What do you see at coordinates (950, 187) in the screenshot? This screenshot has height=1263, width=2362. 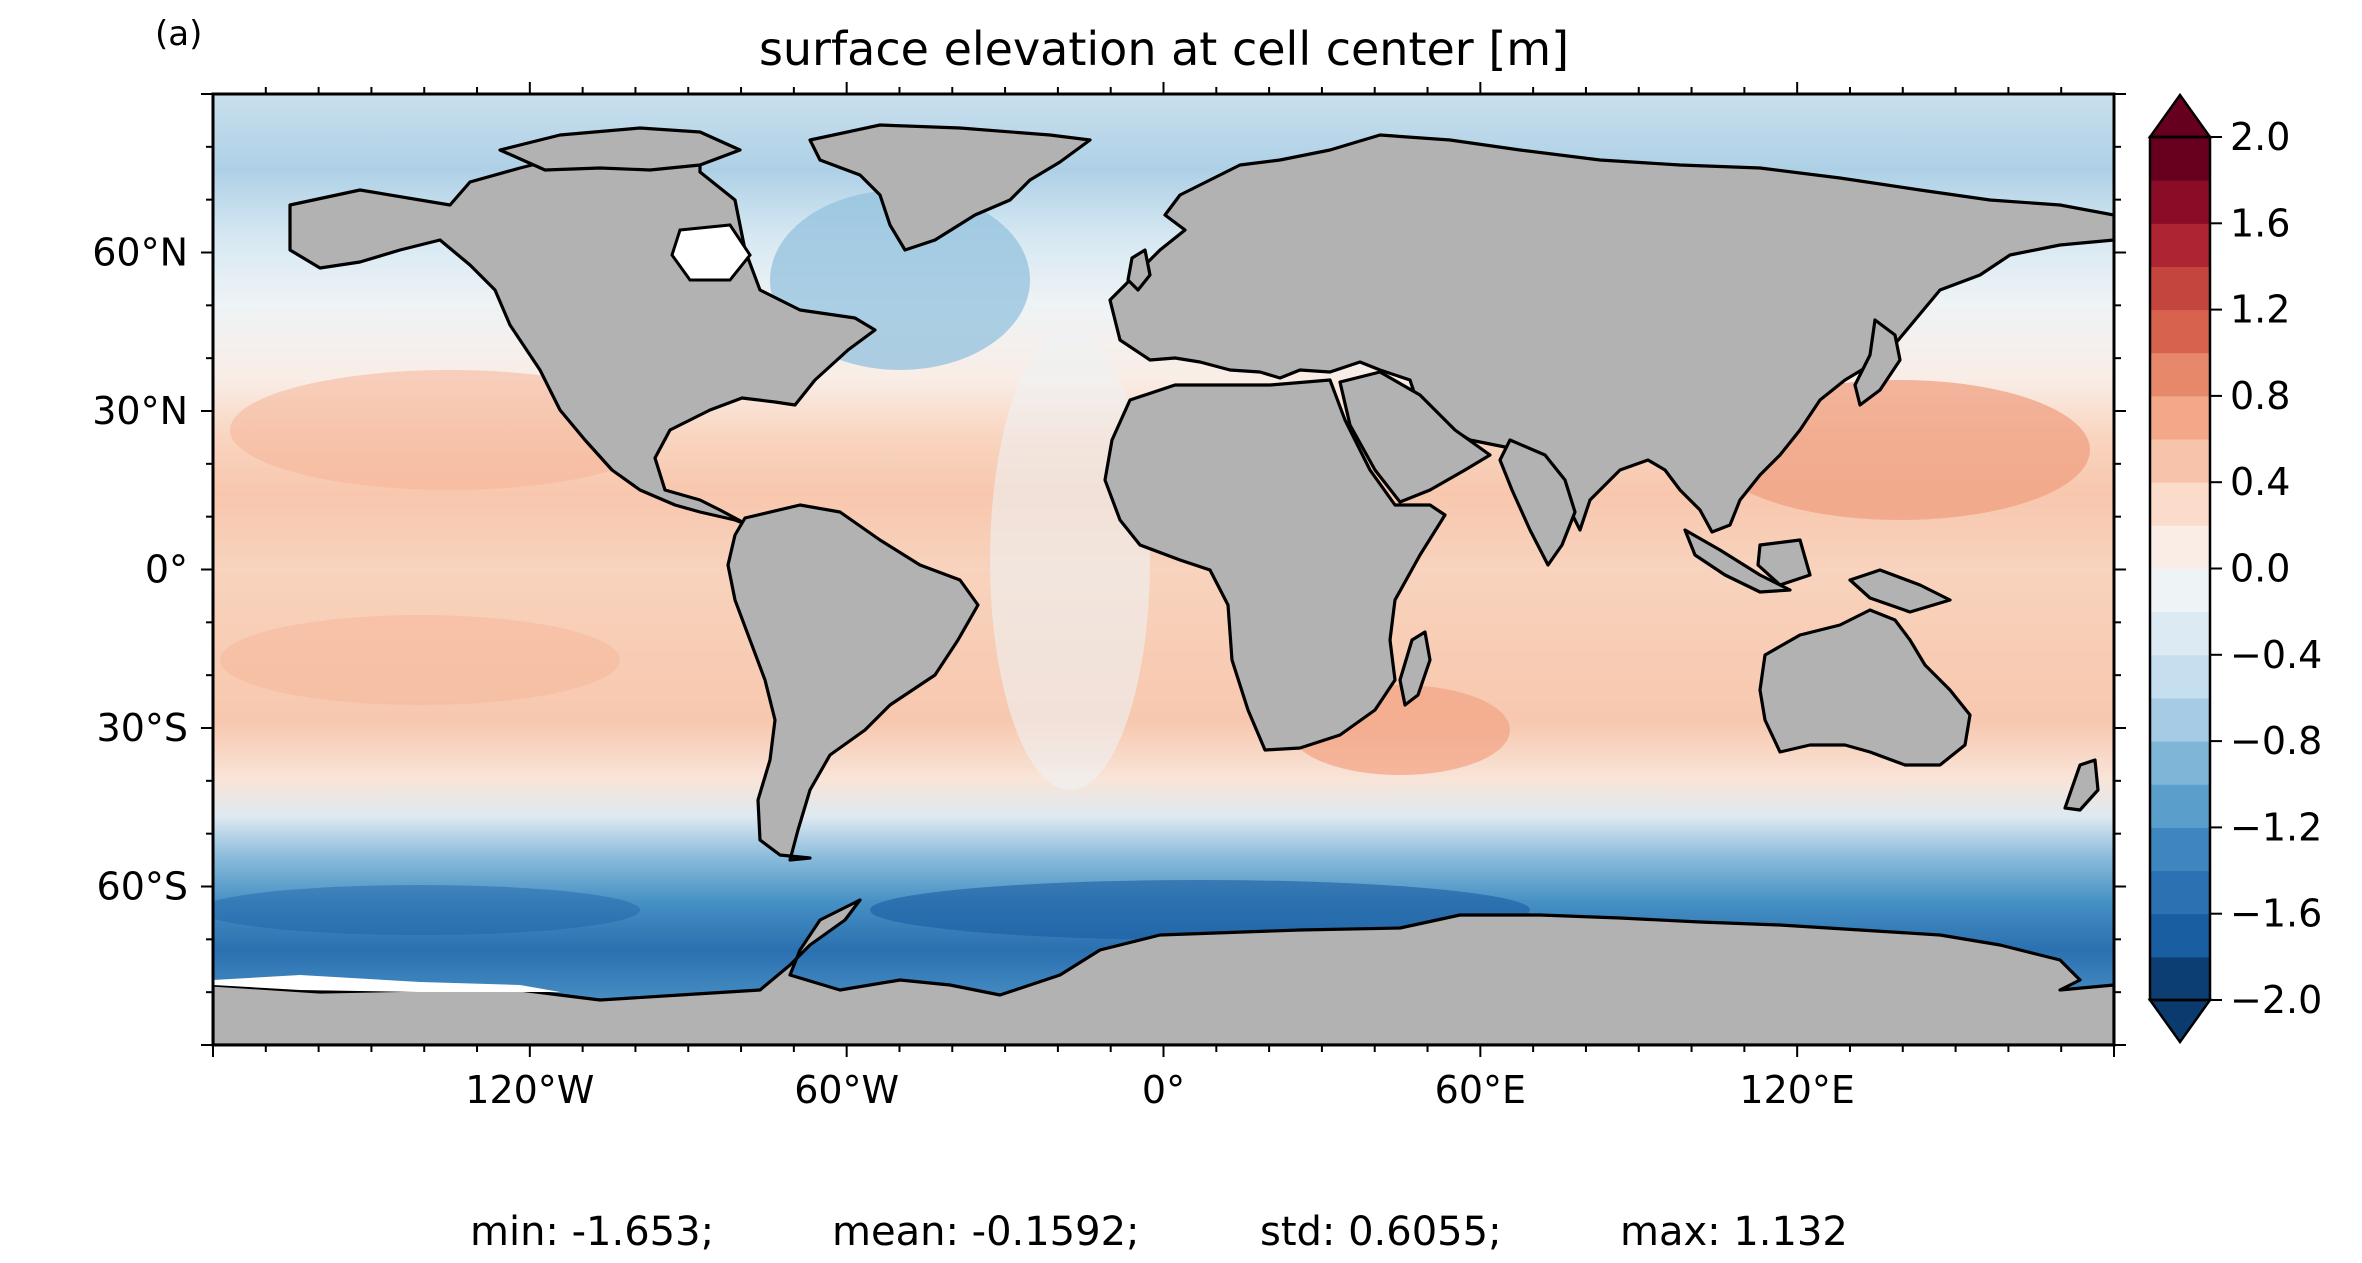 I see `greenland` at bounding box center [950, 187].